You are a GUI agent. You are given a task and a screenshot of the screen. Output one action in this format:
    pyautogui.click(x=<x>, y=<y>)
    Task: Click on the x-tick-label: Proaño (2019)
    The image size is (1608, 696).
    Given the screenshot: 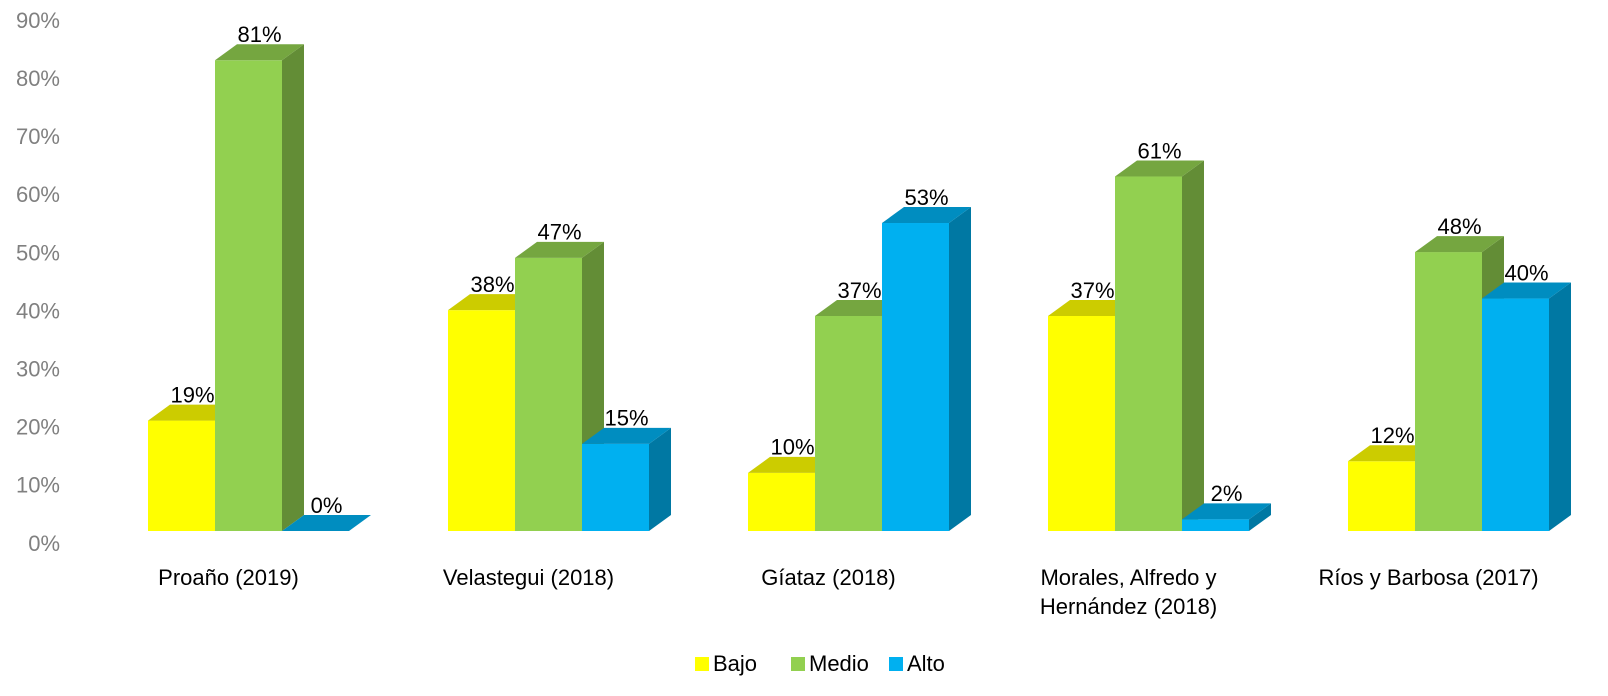 What is the action you would take?
    pyautogui.click(x=228, y=577)
    